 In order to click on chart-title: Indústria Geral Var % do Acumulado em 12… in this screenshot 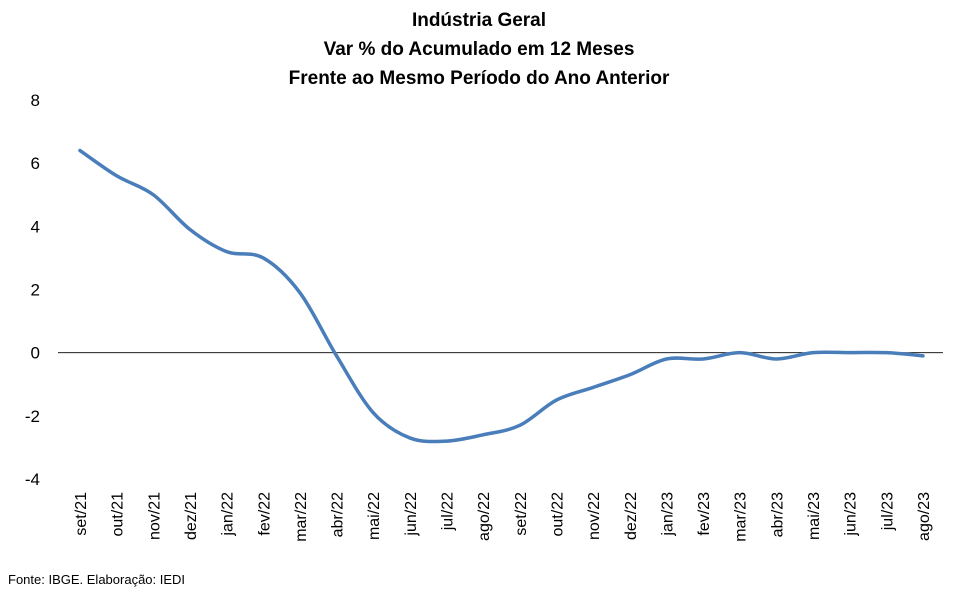, I will do `click(479, 49)`.